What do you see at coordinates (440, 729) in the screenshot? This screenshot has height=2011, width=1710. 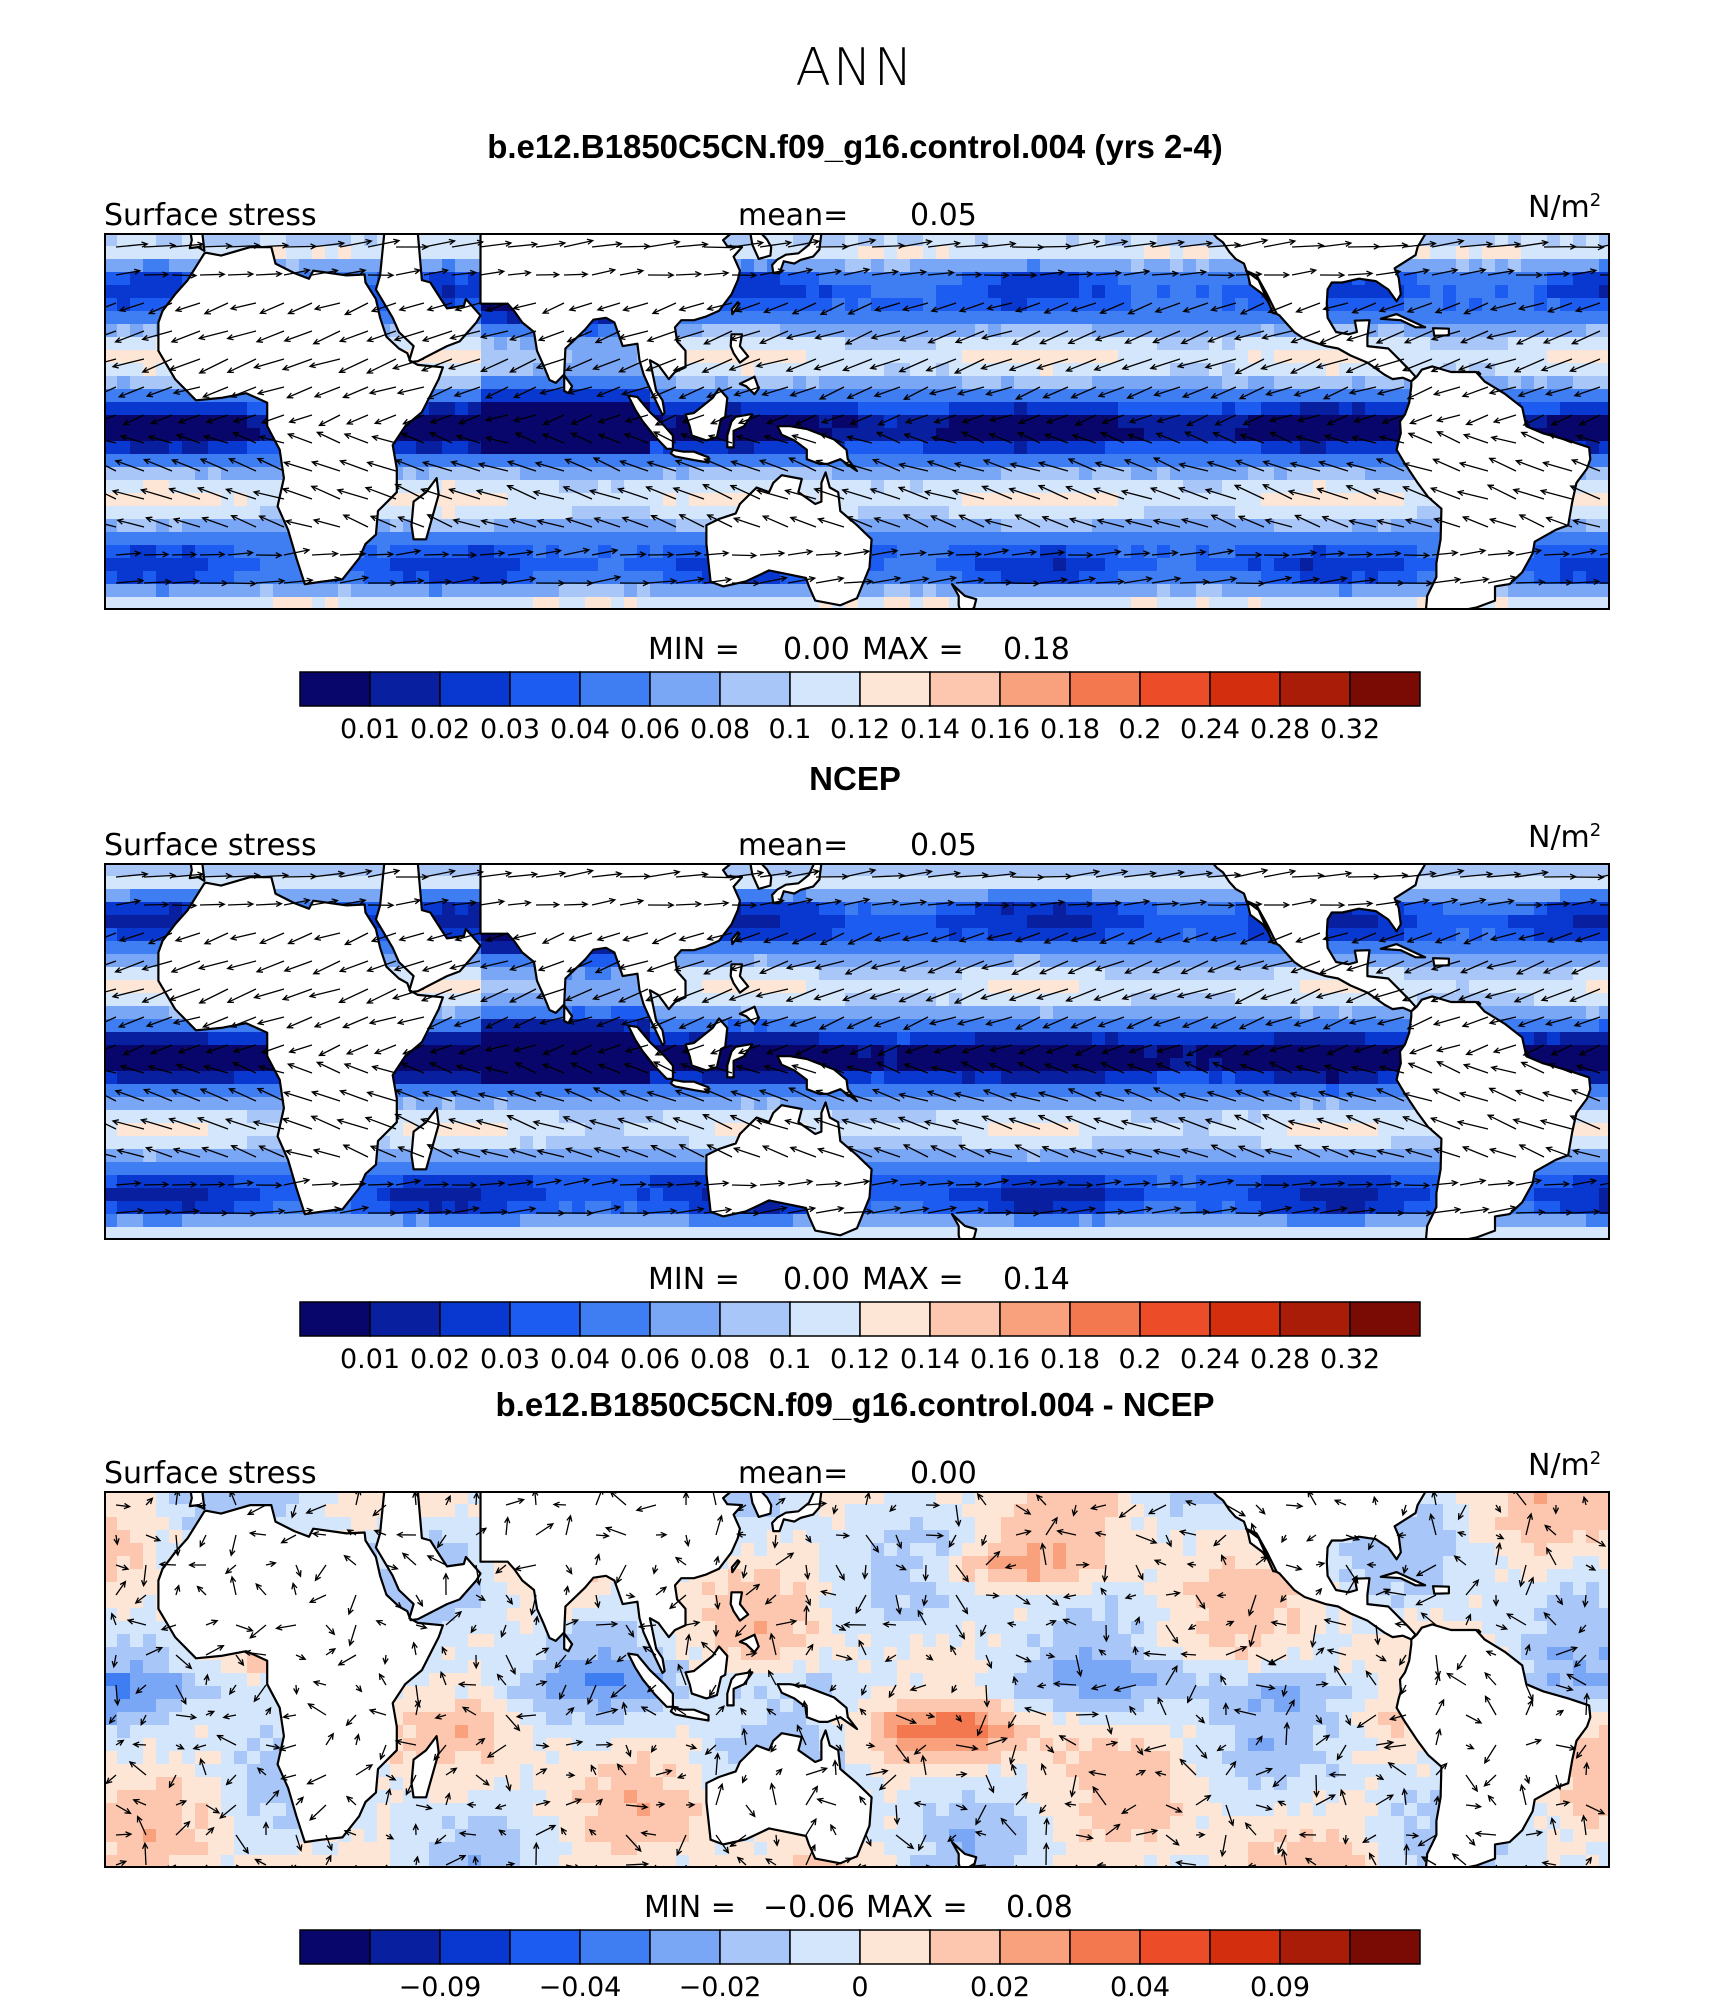 I see `colorbar-tick-label: 0.02` at bounding box center [440, 729].